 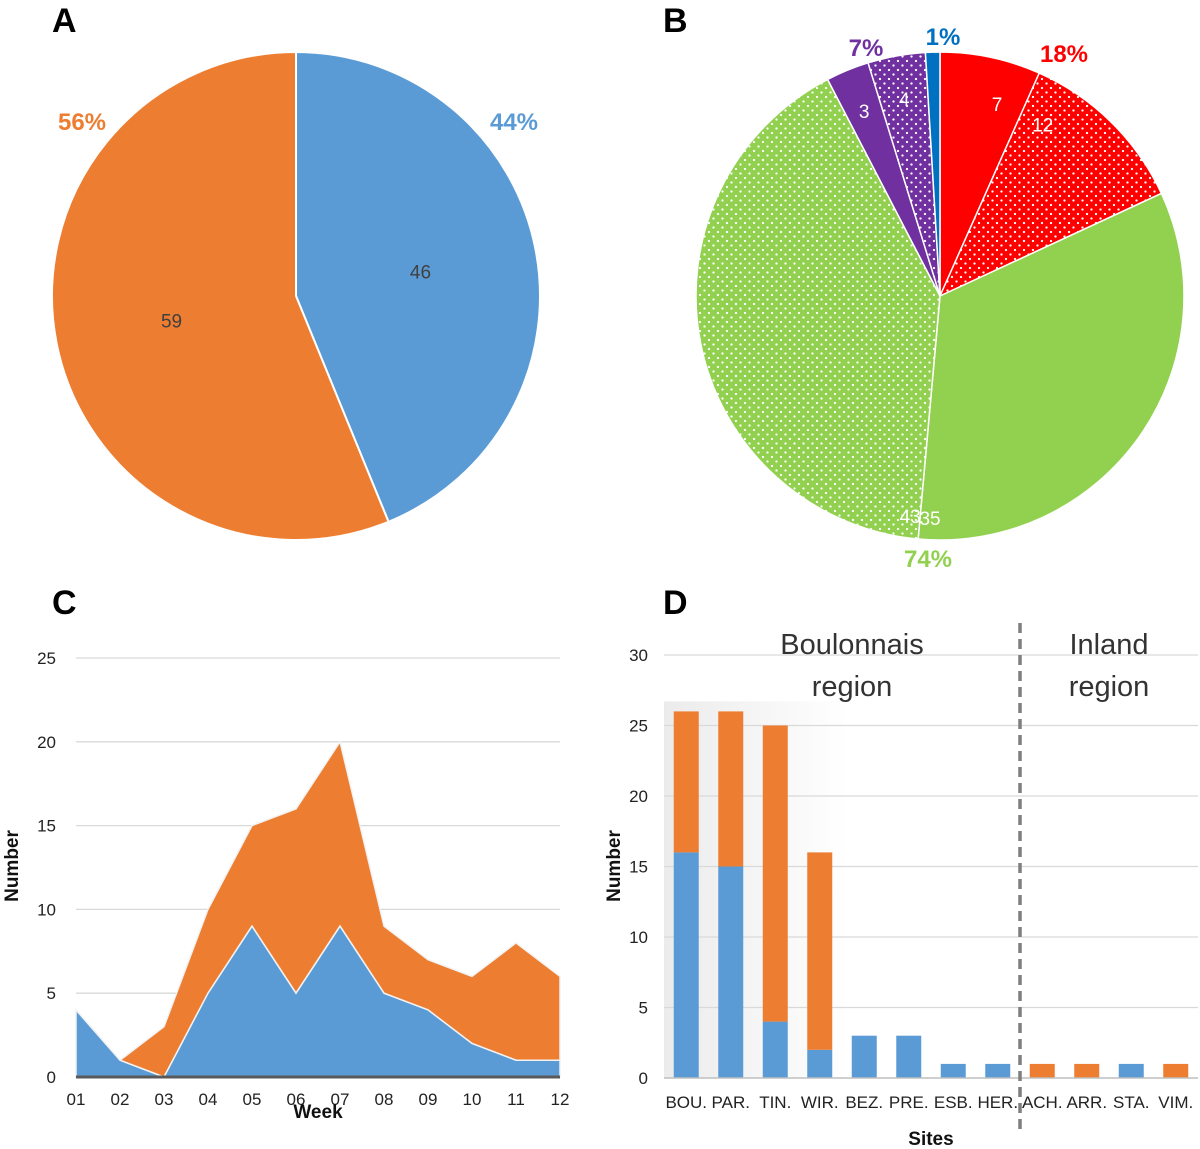 I want to click on bar-d-par-orange, so click(x=731, y=789).